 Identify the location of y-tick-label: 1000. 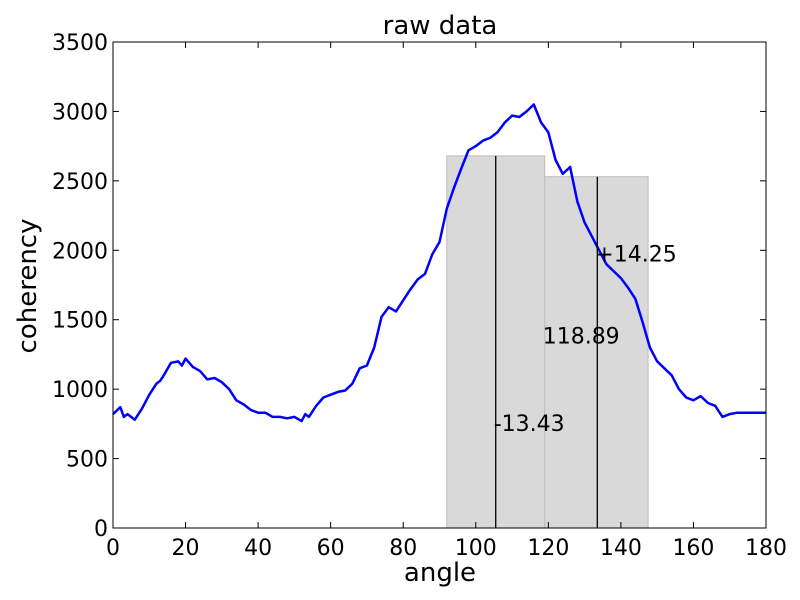
(80, 390).